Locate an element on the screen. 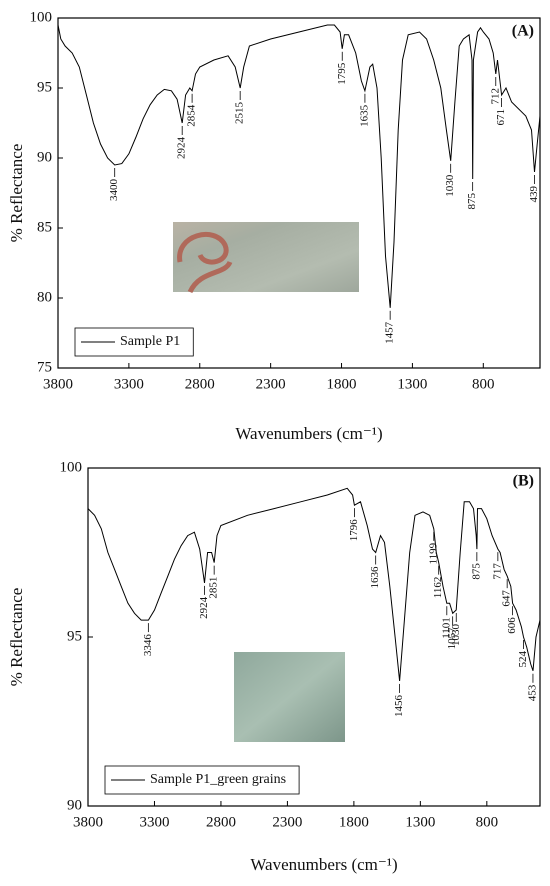 The image size is (550, 886). peak-label: 2851 is located at coordinates (214, 588).